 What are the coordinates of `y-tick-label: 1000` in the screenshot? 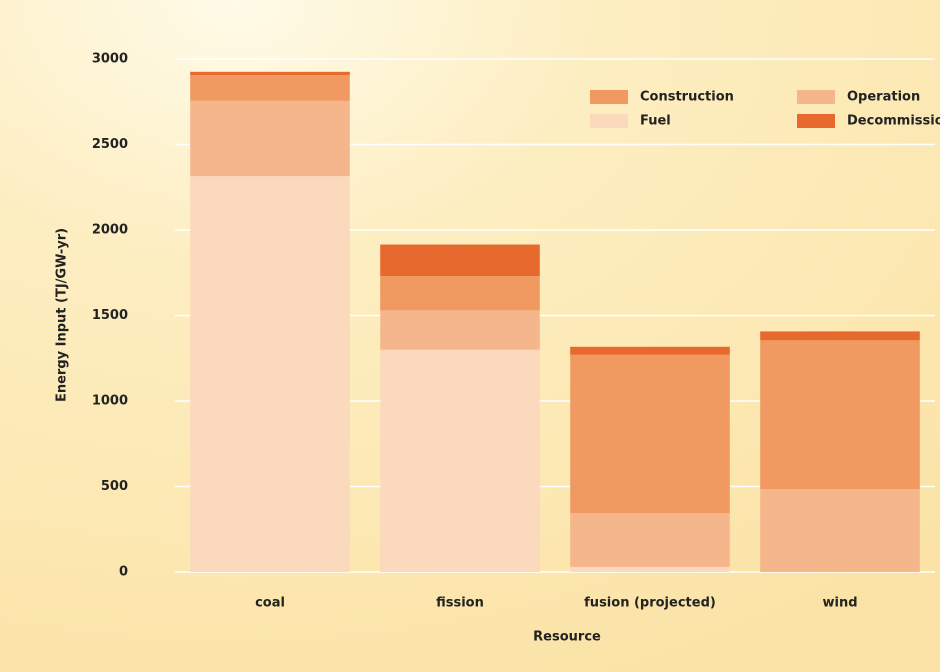 It's located at (110, 401).